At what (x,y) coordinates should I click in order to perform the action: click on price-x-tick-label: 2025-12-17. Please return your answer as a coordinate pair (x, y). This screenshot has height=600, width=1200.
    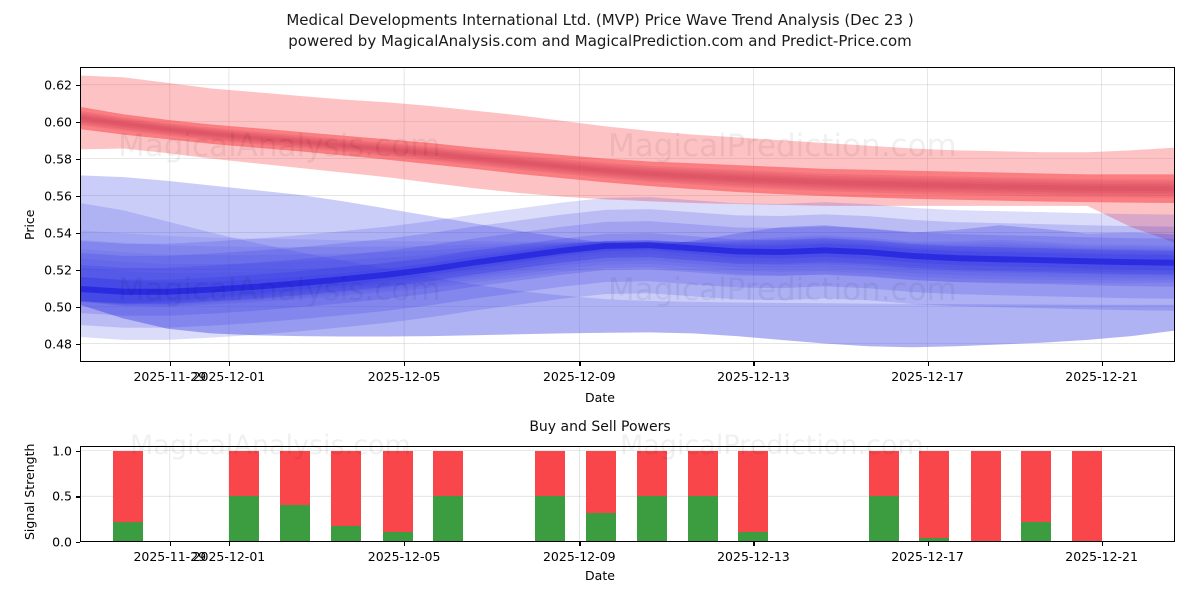
    Looking at the image, I should click on (927, 376).